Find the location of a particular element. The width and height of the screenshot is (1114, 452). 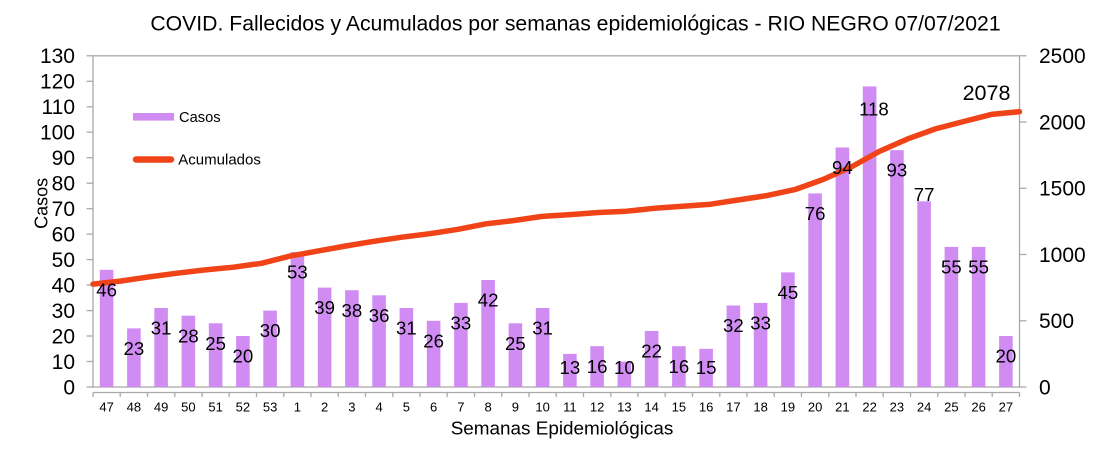

svg-text: 38 is located at coordinates (352, 310).